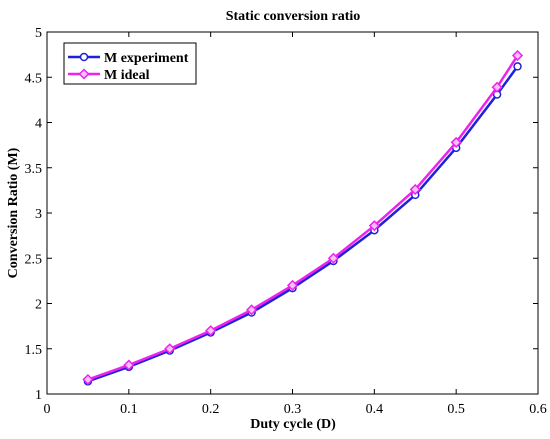  What do you see at coordinates (293, 409) in the screenshot?
I see `x-tick-label-3: 0.3` at bounding box center [293, 409].